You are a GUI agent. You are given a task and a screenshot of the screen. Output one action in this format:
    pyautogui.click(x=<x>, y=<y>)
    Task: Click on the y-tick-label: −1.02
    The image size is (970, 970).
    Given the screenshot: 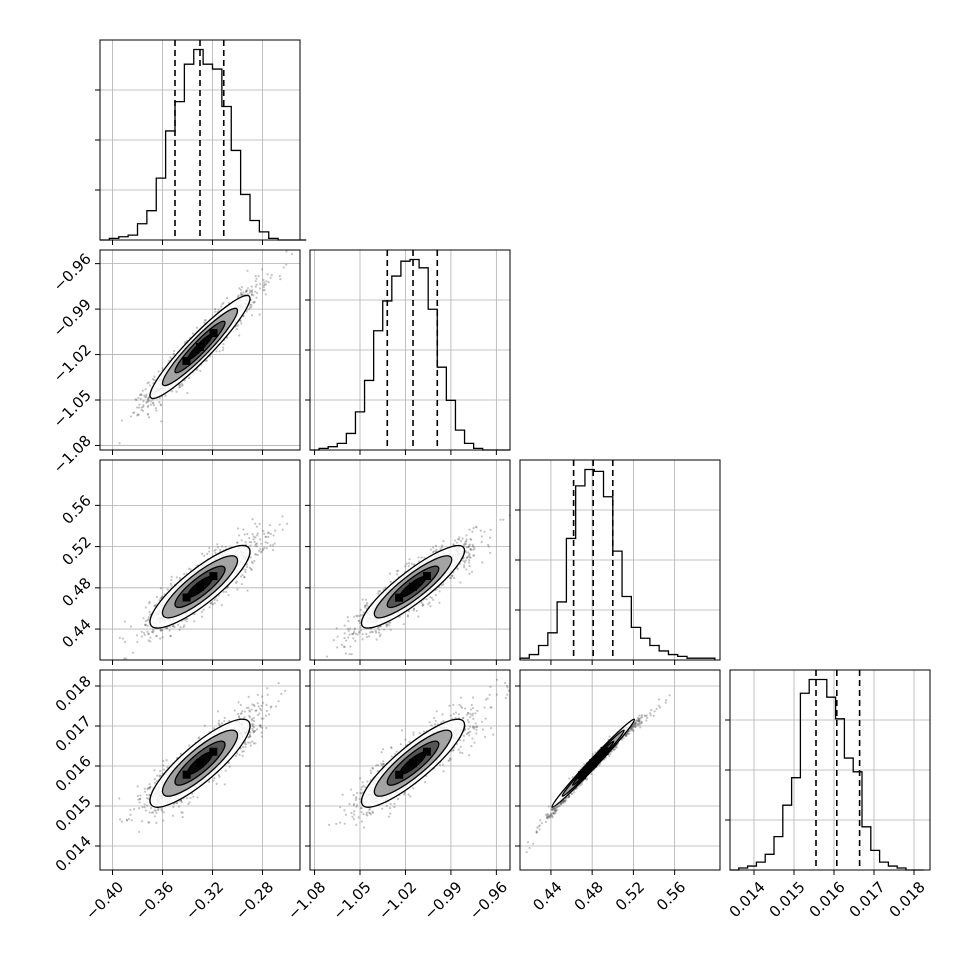 What is the action you would take?
    pyautogui.click(x=72, y=363)
    